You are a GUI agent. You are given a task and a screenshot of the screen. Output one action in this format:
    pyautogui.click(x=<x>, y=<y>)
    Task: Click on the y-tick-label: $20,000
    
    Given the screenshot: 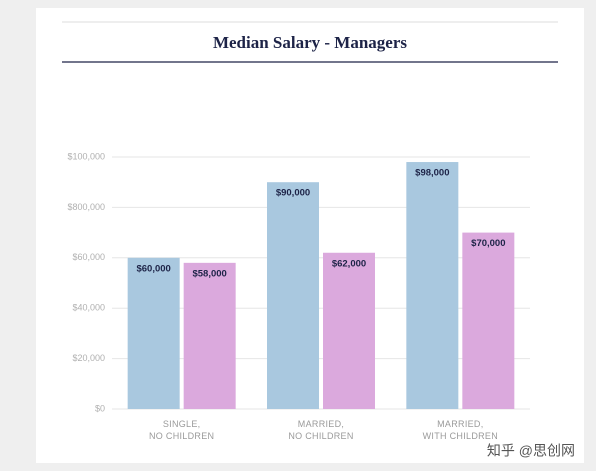 What is the action you would take?
    pyautogui.click(x=88, y=358)
    